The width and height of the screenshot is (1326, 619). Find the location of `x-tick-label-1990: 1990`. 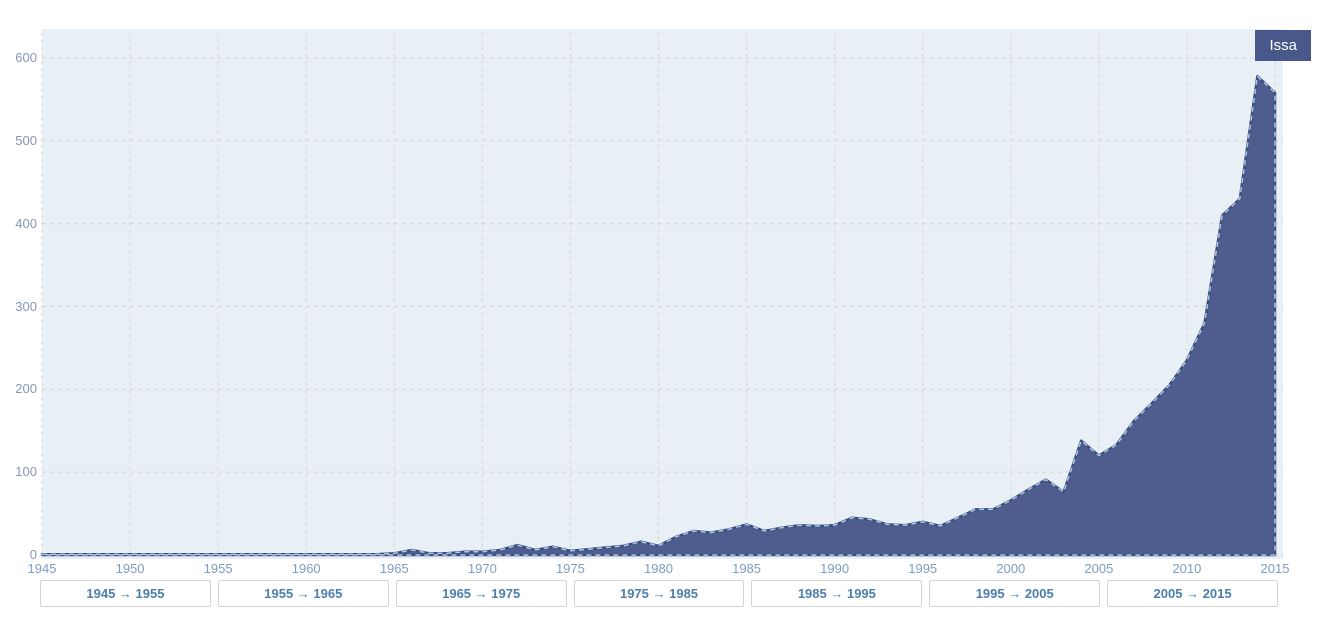

x-tick-label-1990: 1990 is located at coordinates (835, 568).